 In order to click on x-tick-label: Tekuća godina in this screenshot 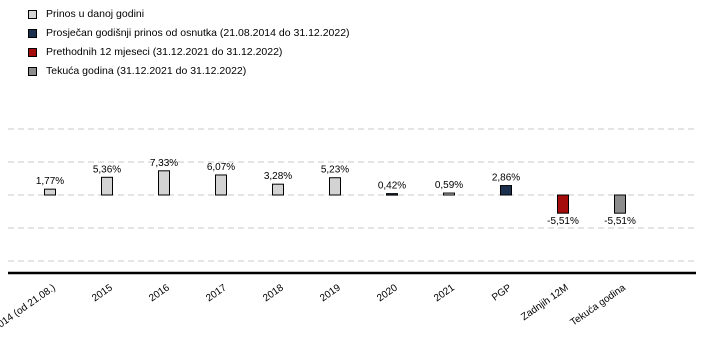, I will do `click(598, 305)`.